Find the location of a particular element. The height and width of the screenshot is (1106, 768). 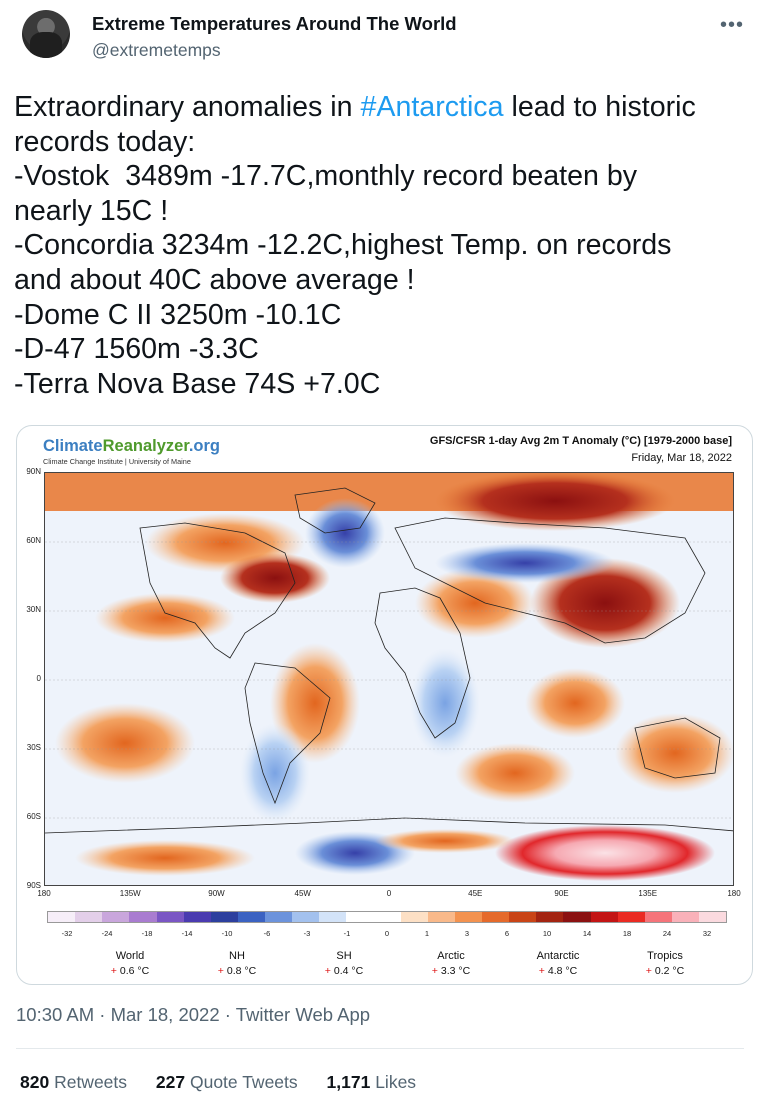

tweet-line: nearly 15C ! is located at coordinates (91, 210).